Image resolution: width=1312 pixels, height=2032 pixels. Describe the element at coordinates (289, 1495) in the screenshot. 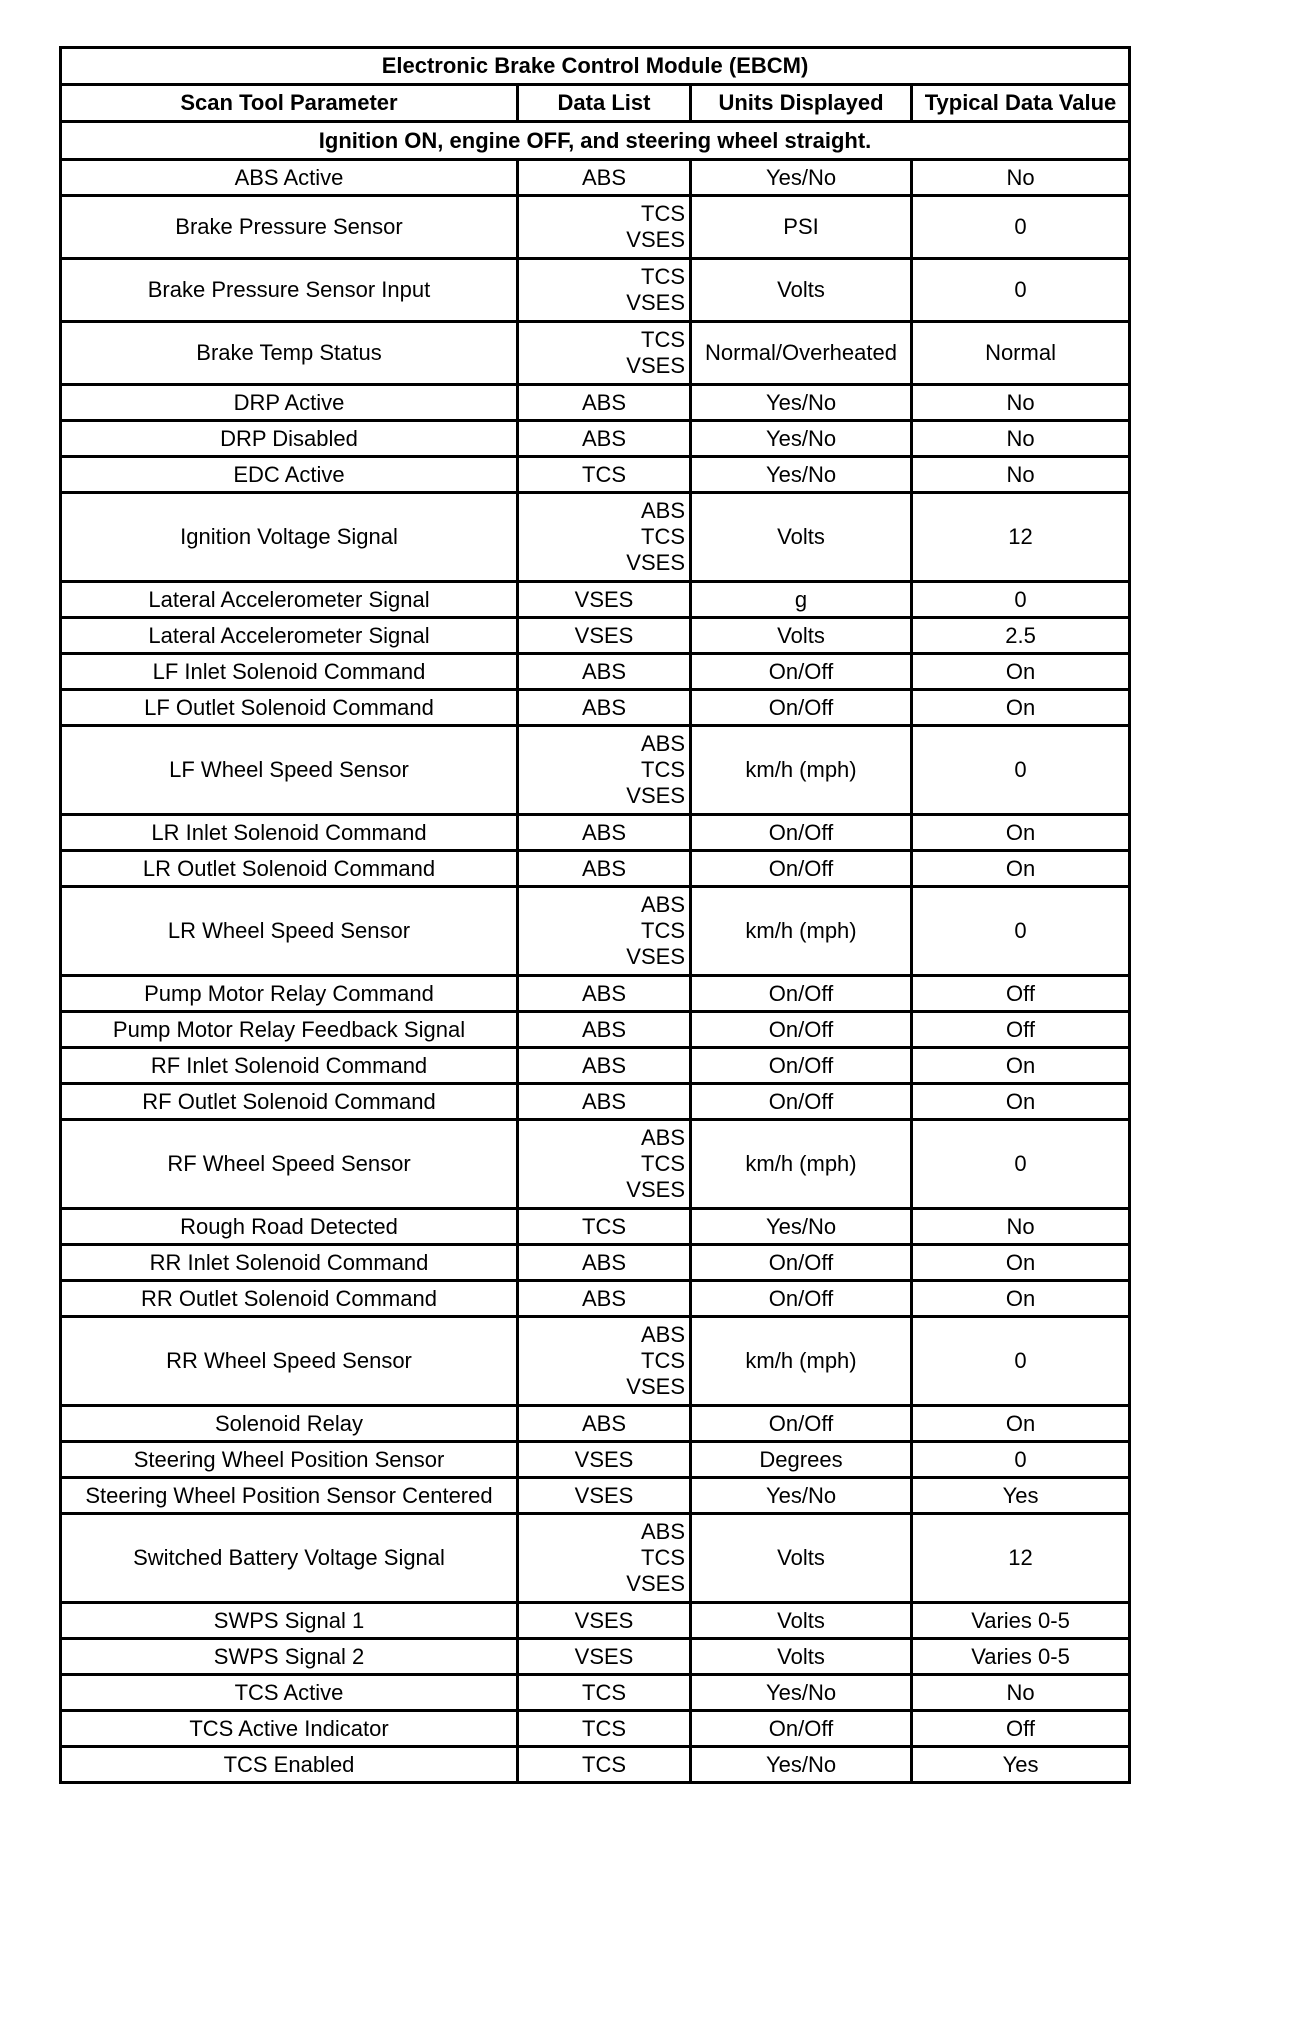

I see `cell-parameter: Steering Wheel Position Sensor Centered` at that location.